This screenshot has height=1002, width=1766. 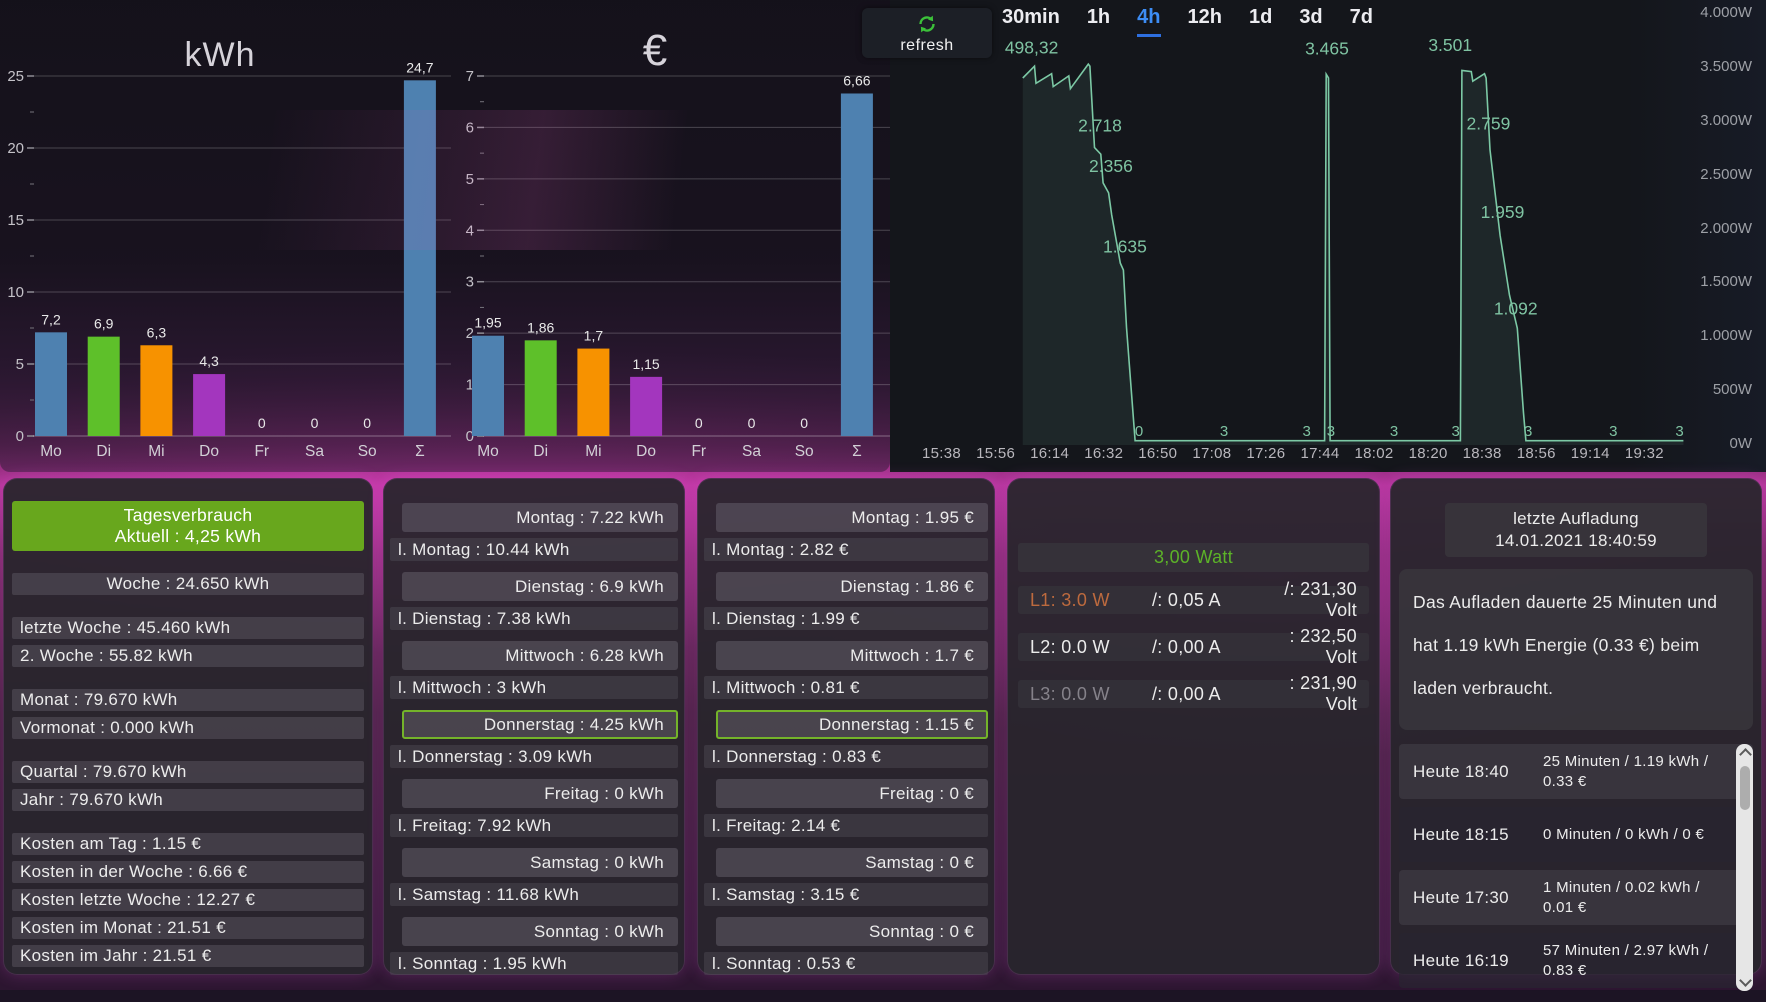 What do you see at coordinates (534, 618) in the screenshot?
I see `last-week-value-row: l. Dienstag : 7.38 kWh` at bounding box center [534, 618].